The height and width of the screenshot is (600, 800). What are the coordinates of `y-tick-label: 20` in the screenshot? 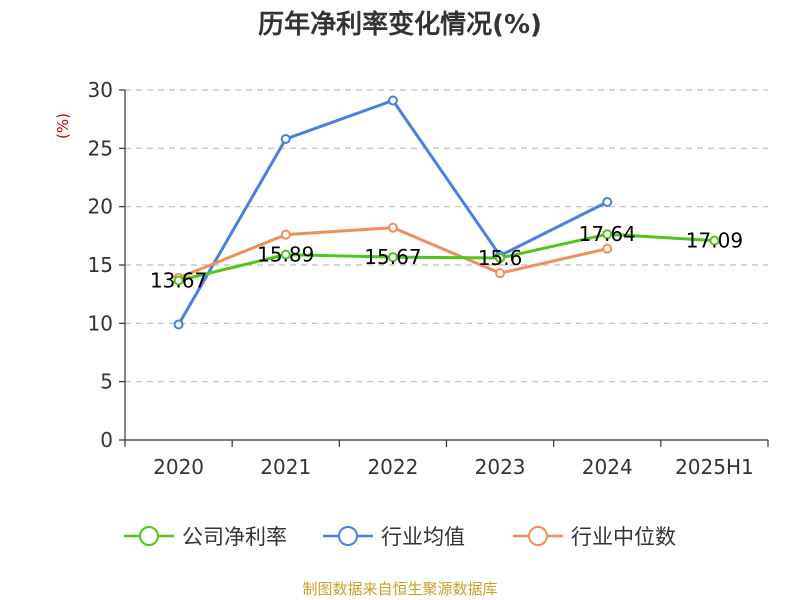 It's located at (100, 207).